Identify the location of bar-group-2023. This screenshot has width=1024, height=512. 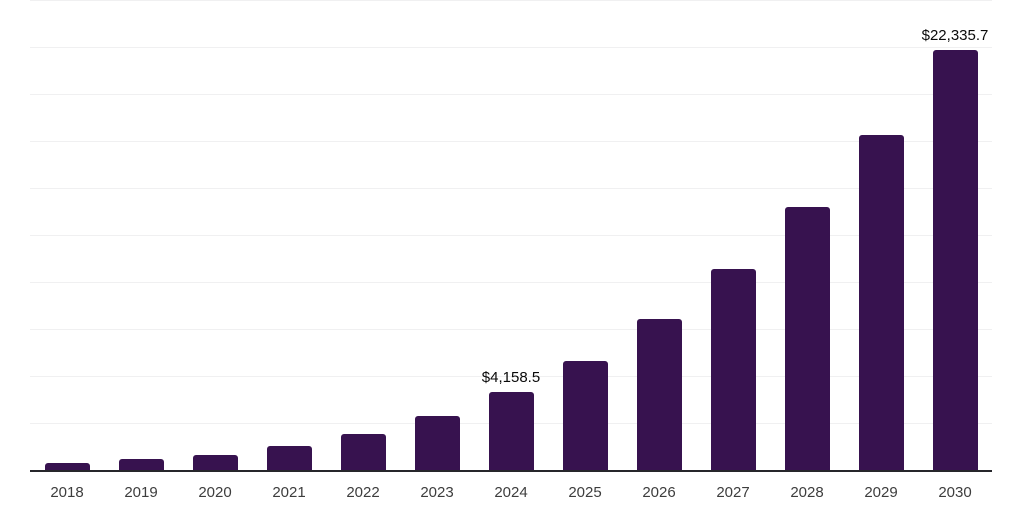
(437, 442).